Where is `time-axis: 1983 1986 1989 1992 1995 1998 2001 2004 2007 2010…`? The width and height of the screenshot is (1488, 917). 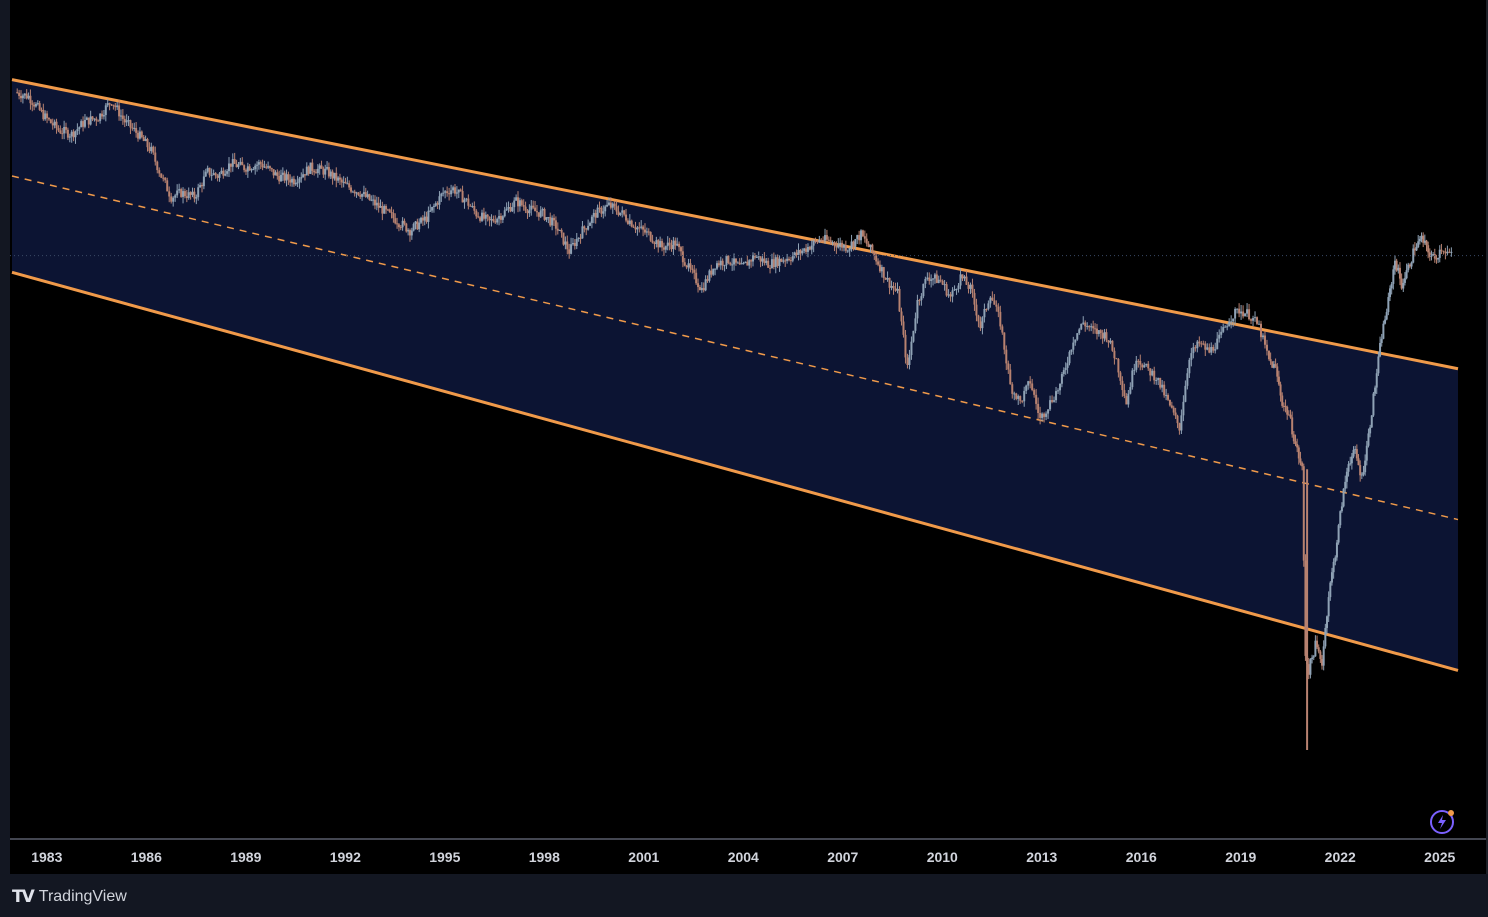
time-axis: 1983 1986 1989 1992 1995 1998 2001 2004 2007 2010… is located at coordinates (748, 857).